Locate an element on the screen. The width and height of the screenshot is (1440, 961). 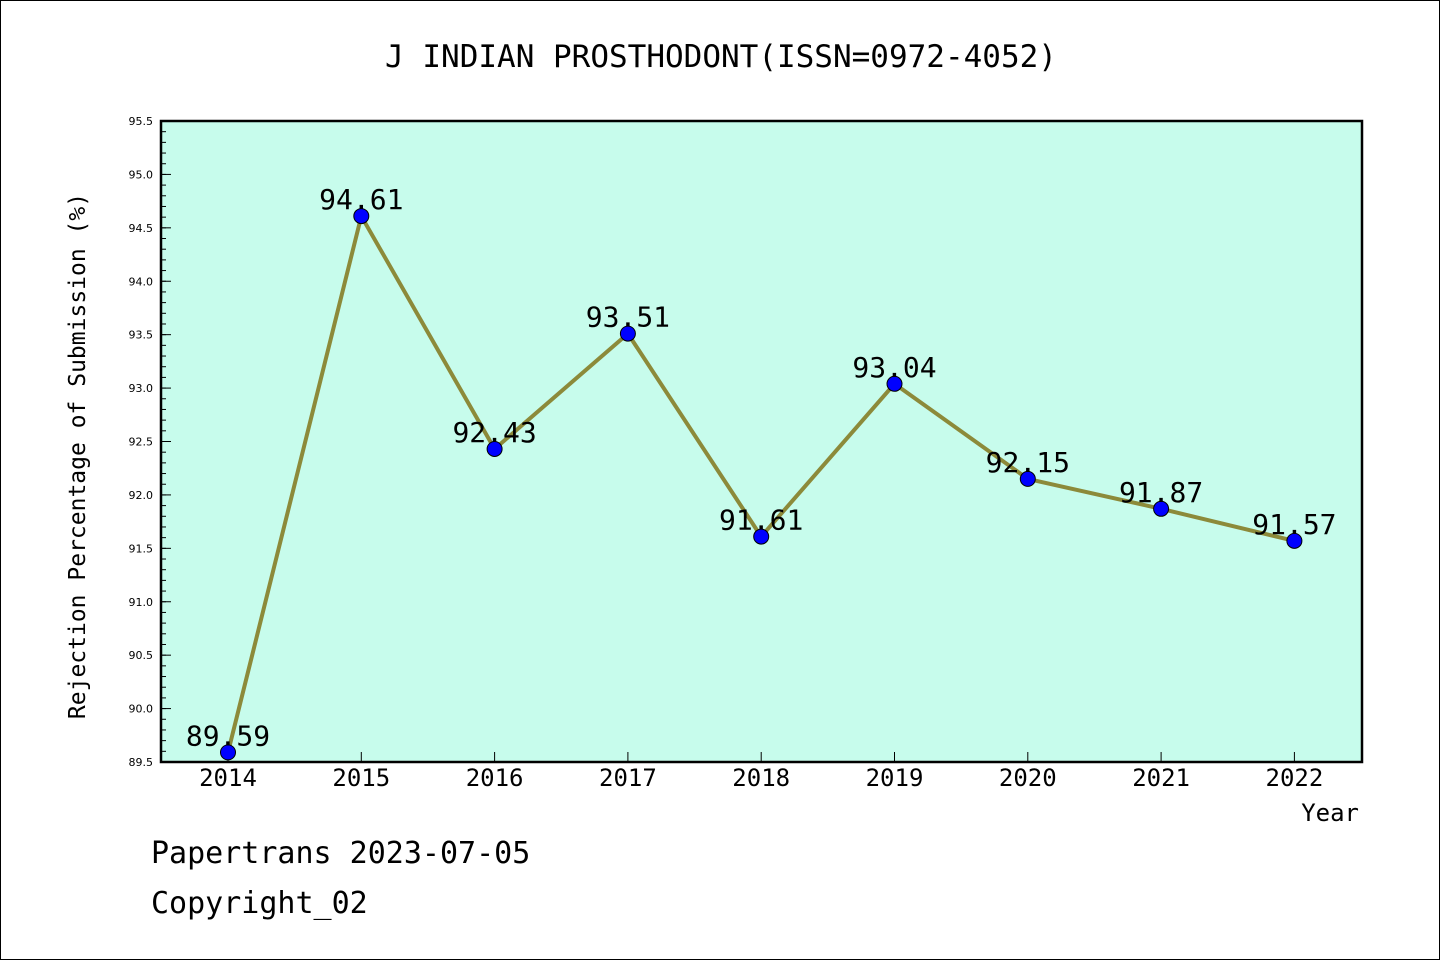
x-tick-label: 2017 is located at coordinates (628, 778).